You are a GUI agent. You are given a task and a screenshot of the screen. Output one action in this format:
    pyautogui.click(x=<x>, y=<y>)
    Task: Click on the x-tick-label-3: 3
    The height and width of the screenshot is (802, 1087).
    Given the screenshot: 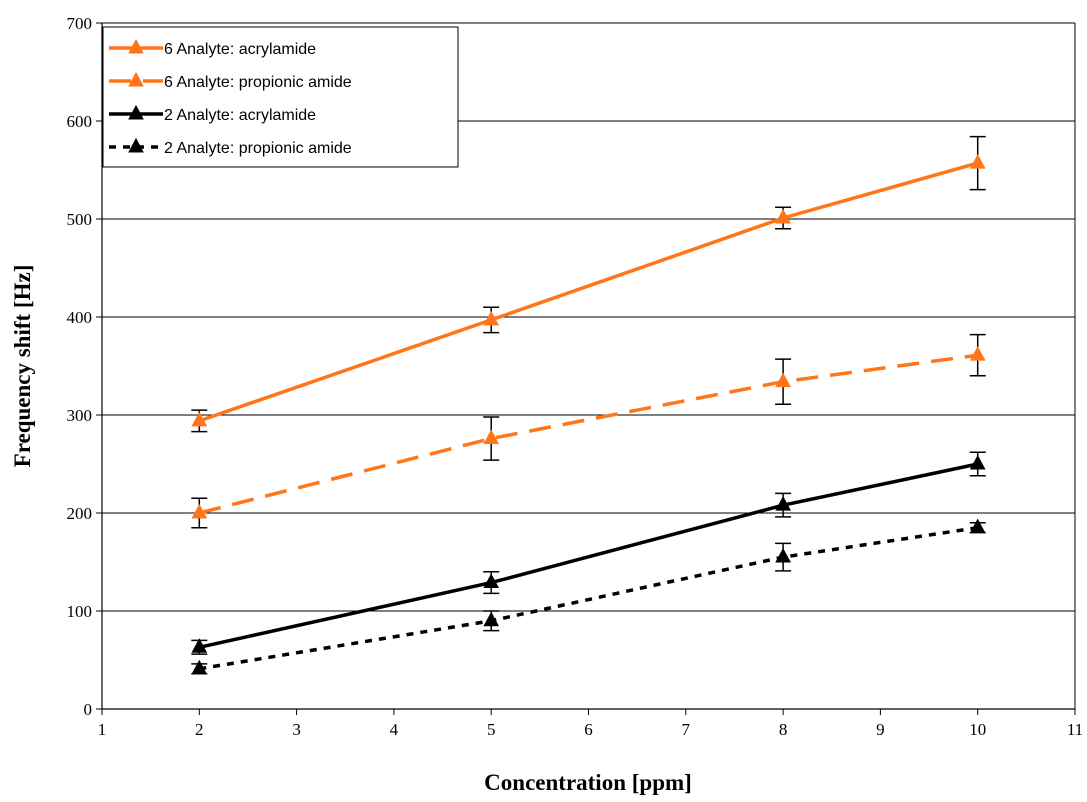 What is the action you would take?
    pyautogui.click(x=296, y=729)
    